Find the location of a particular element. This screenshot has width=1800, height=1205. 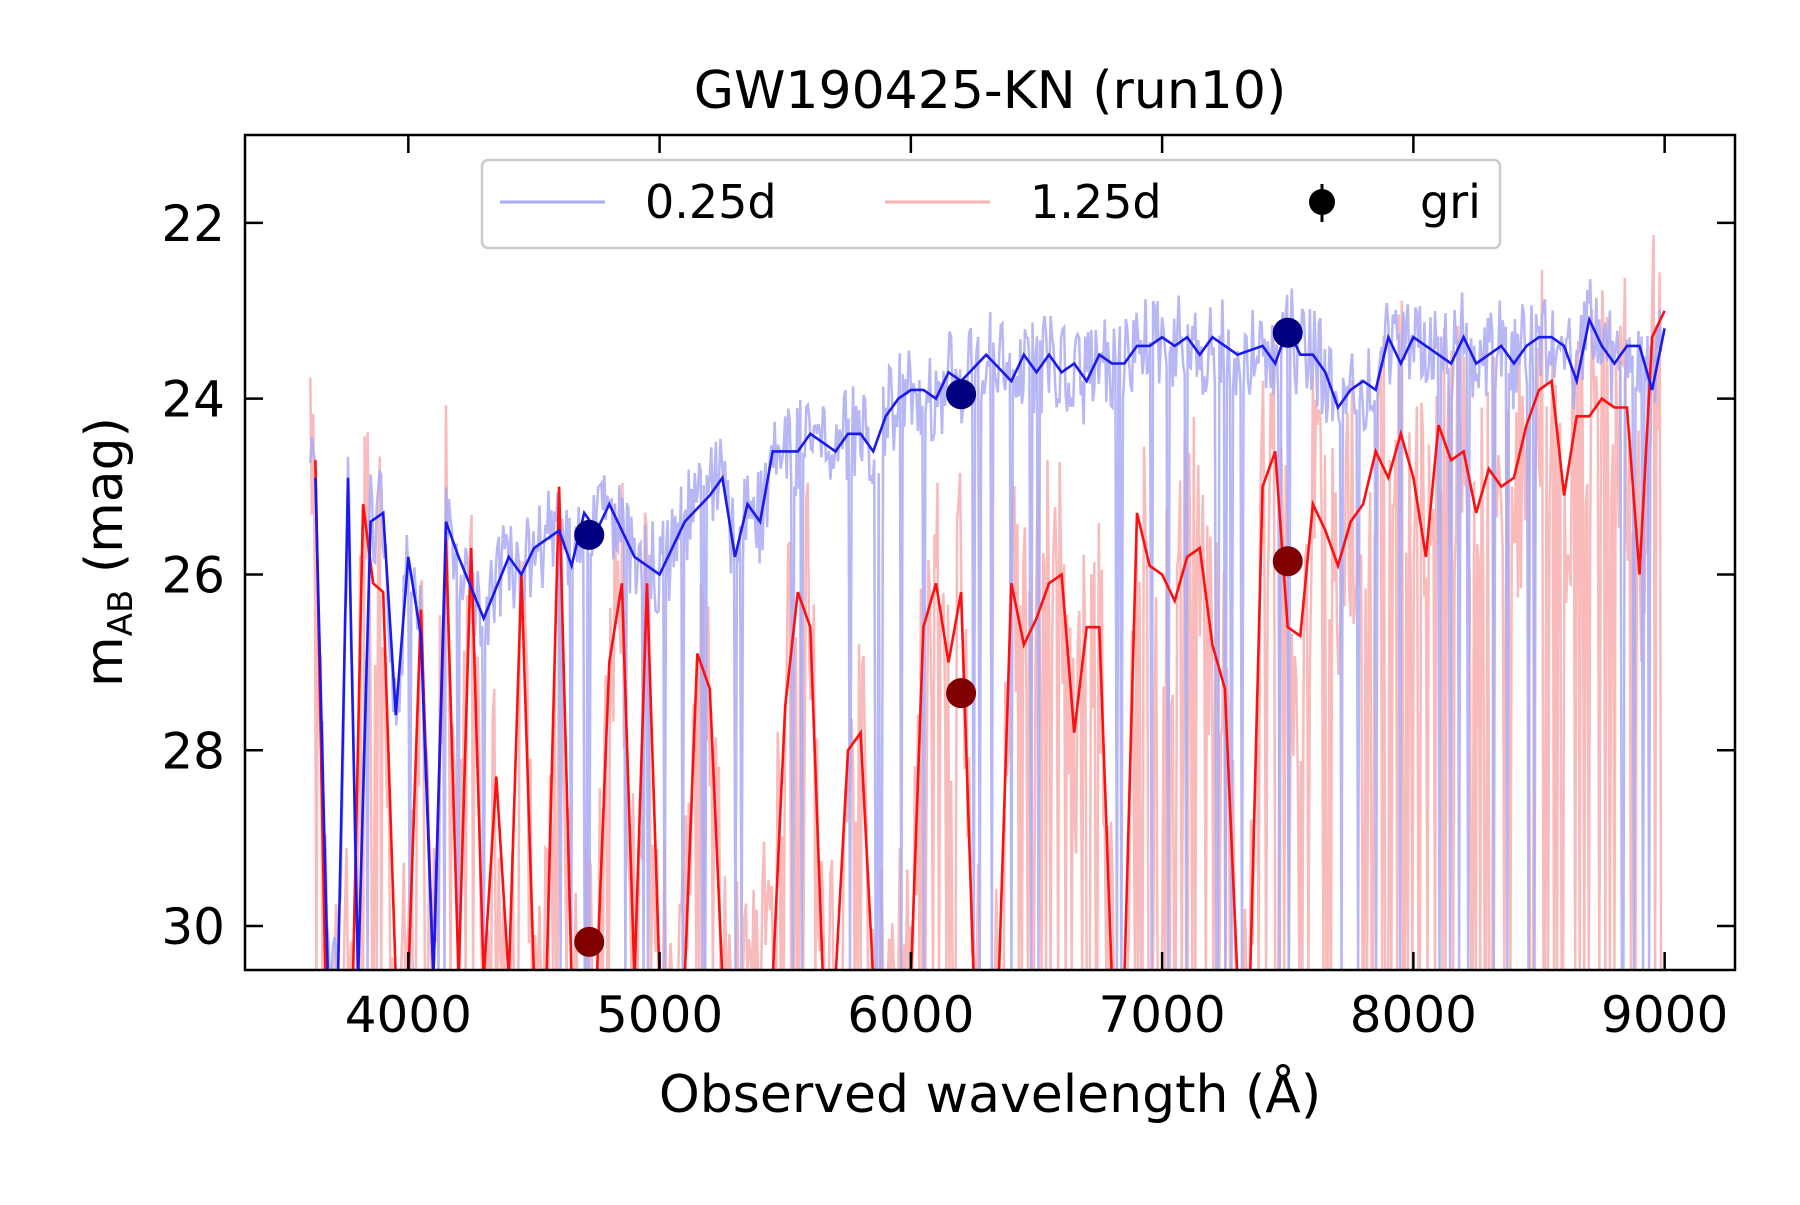

y-axis-label-main: m is located at coordinates (105, 661).